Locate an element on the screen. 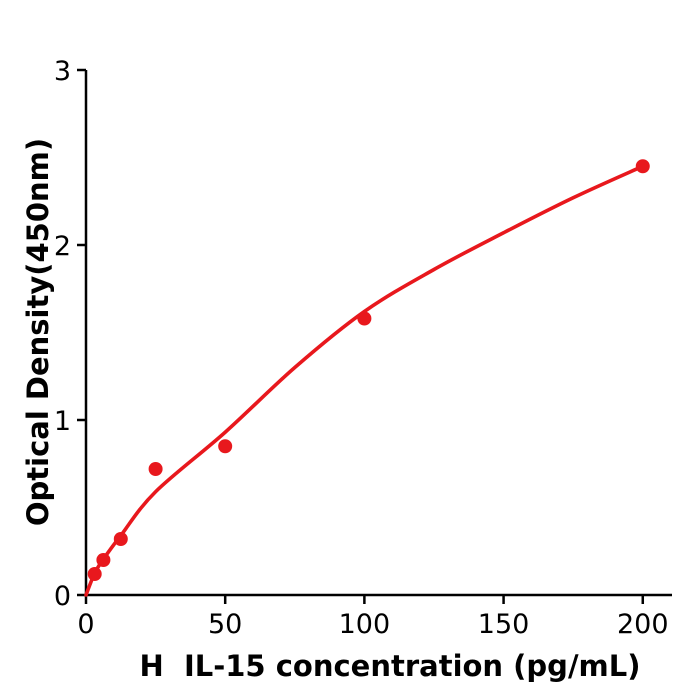  x-tick-label: 100 is located at coordinates (365, 624).